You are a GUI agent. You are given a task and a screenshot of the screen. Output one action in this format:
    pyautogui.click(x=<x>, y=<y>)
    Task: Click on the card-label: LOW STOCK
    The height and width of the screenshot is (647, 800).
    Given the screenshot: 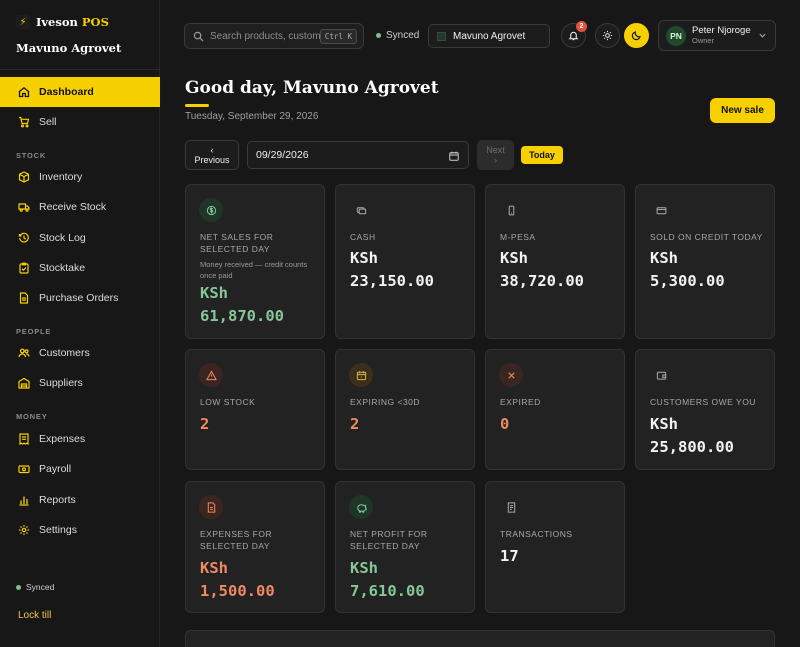 What is the action you would take?
    pyautogui.click(x=228, y=402)
    